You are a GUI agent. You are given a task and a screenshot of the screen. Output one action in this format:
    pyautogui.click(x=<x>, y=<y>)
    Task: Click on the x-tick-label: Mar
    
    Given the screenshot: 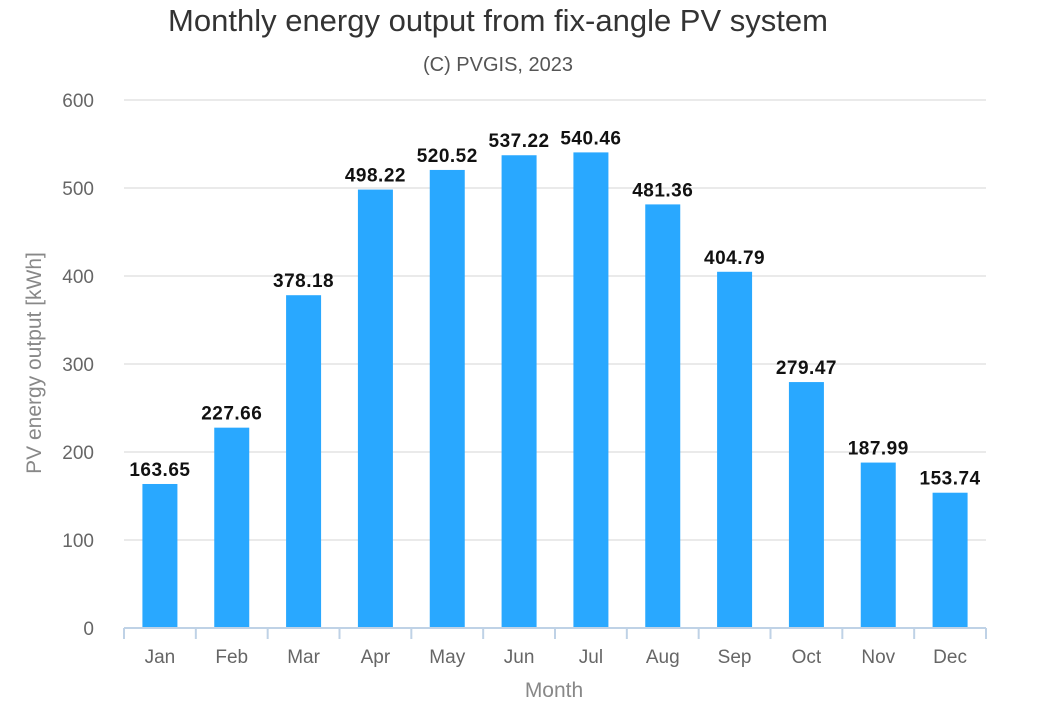 What is the action you would take?
    pyautogui.click(x=303, y=657)
    